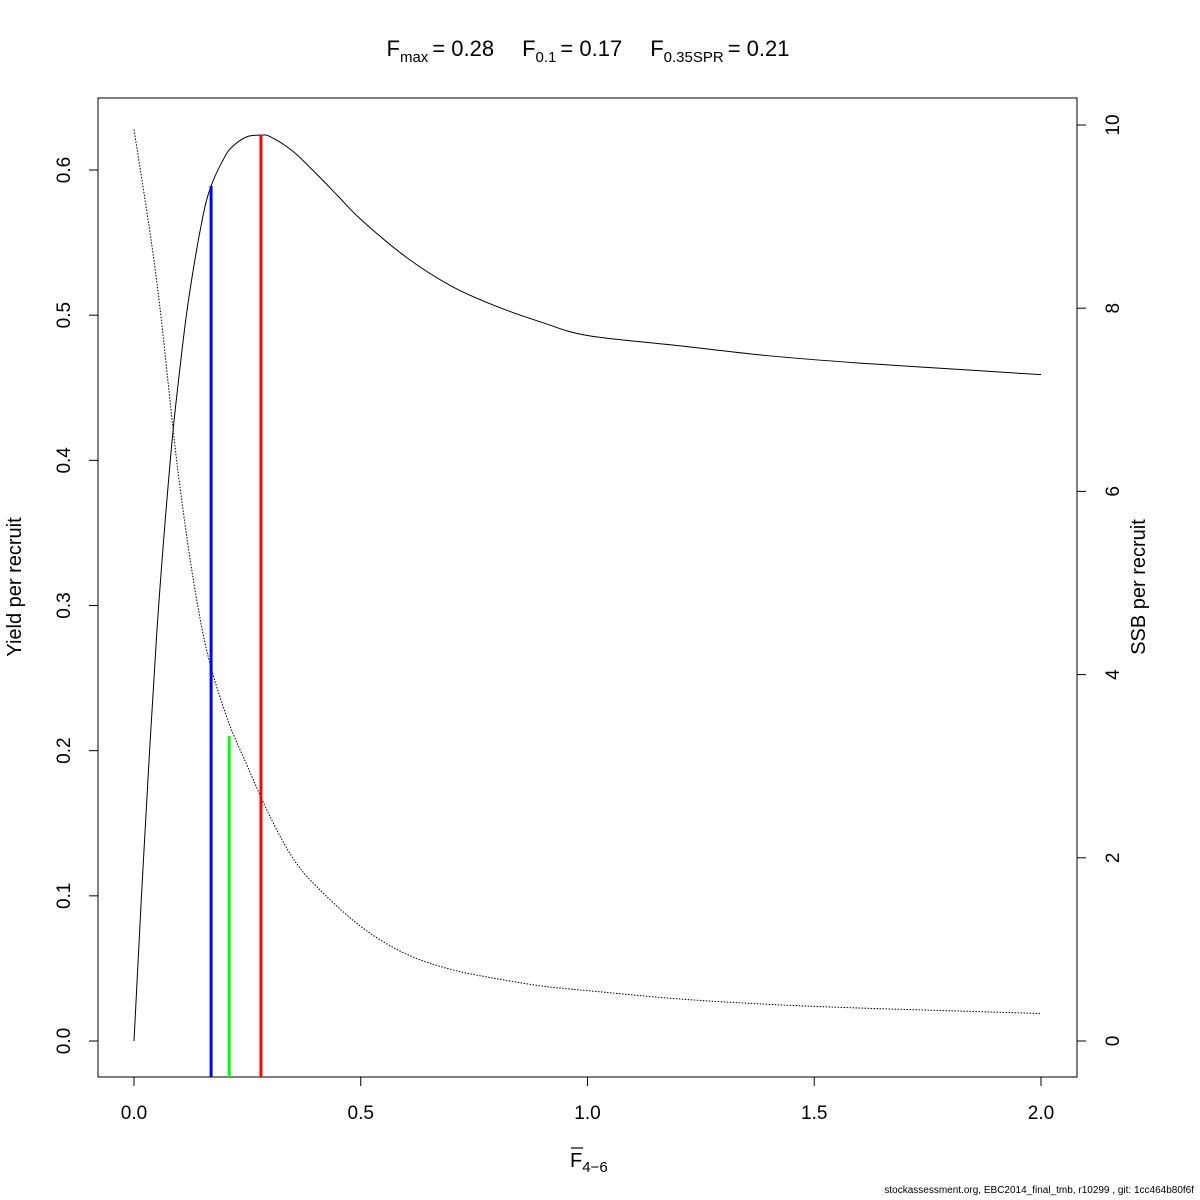  Describe the element at coordinates (64, 1041) in the screenshot. I see `y-left-tick-label: 0.0` at that location.